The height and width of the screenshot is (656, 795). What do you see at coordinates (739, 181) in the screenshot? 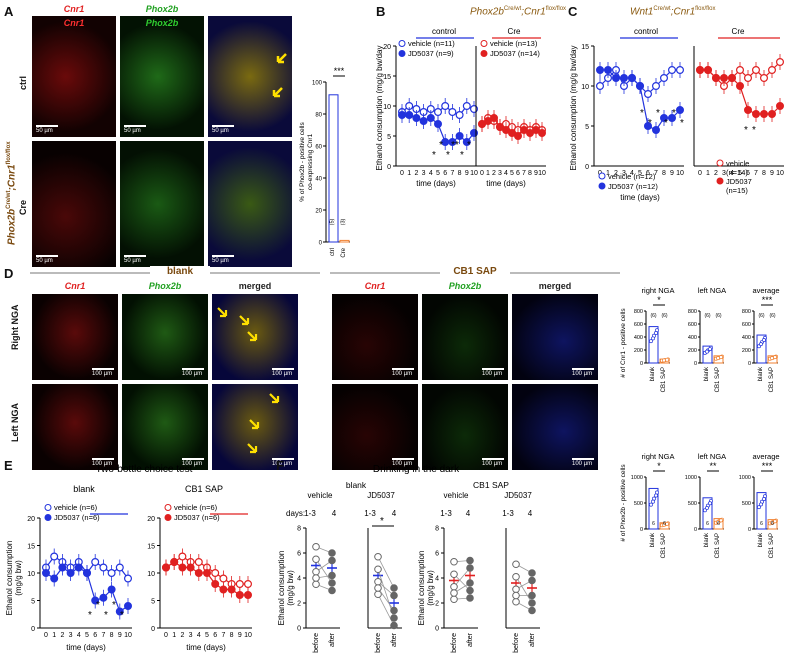
I see `legend-label: JD5037` at bounding box center [739, 181].